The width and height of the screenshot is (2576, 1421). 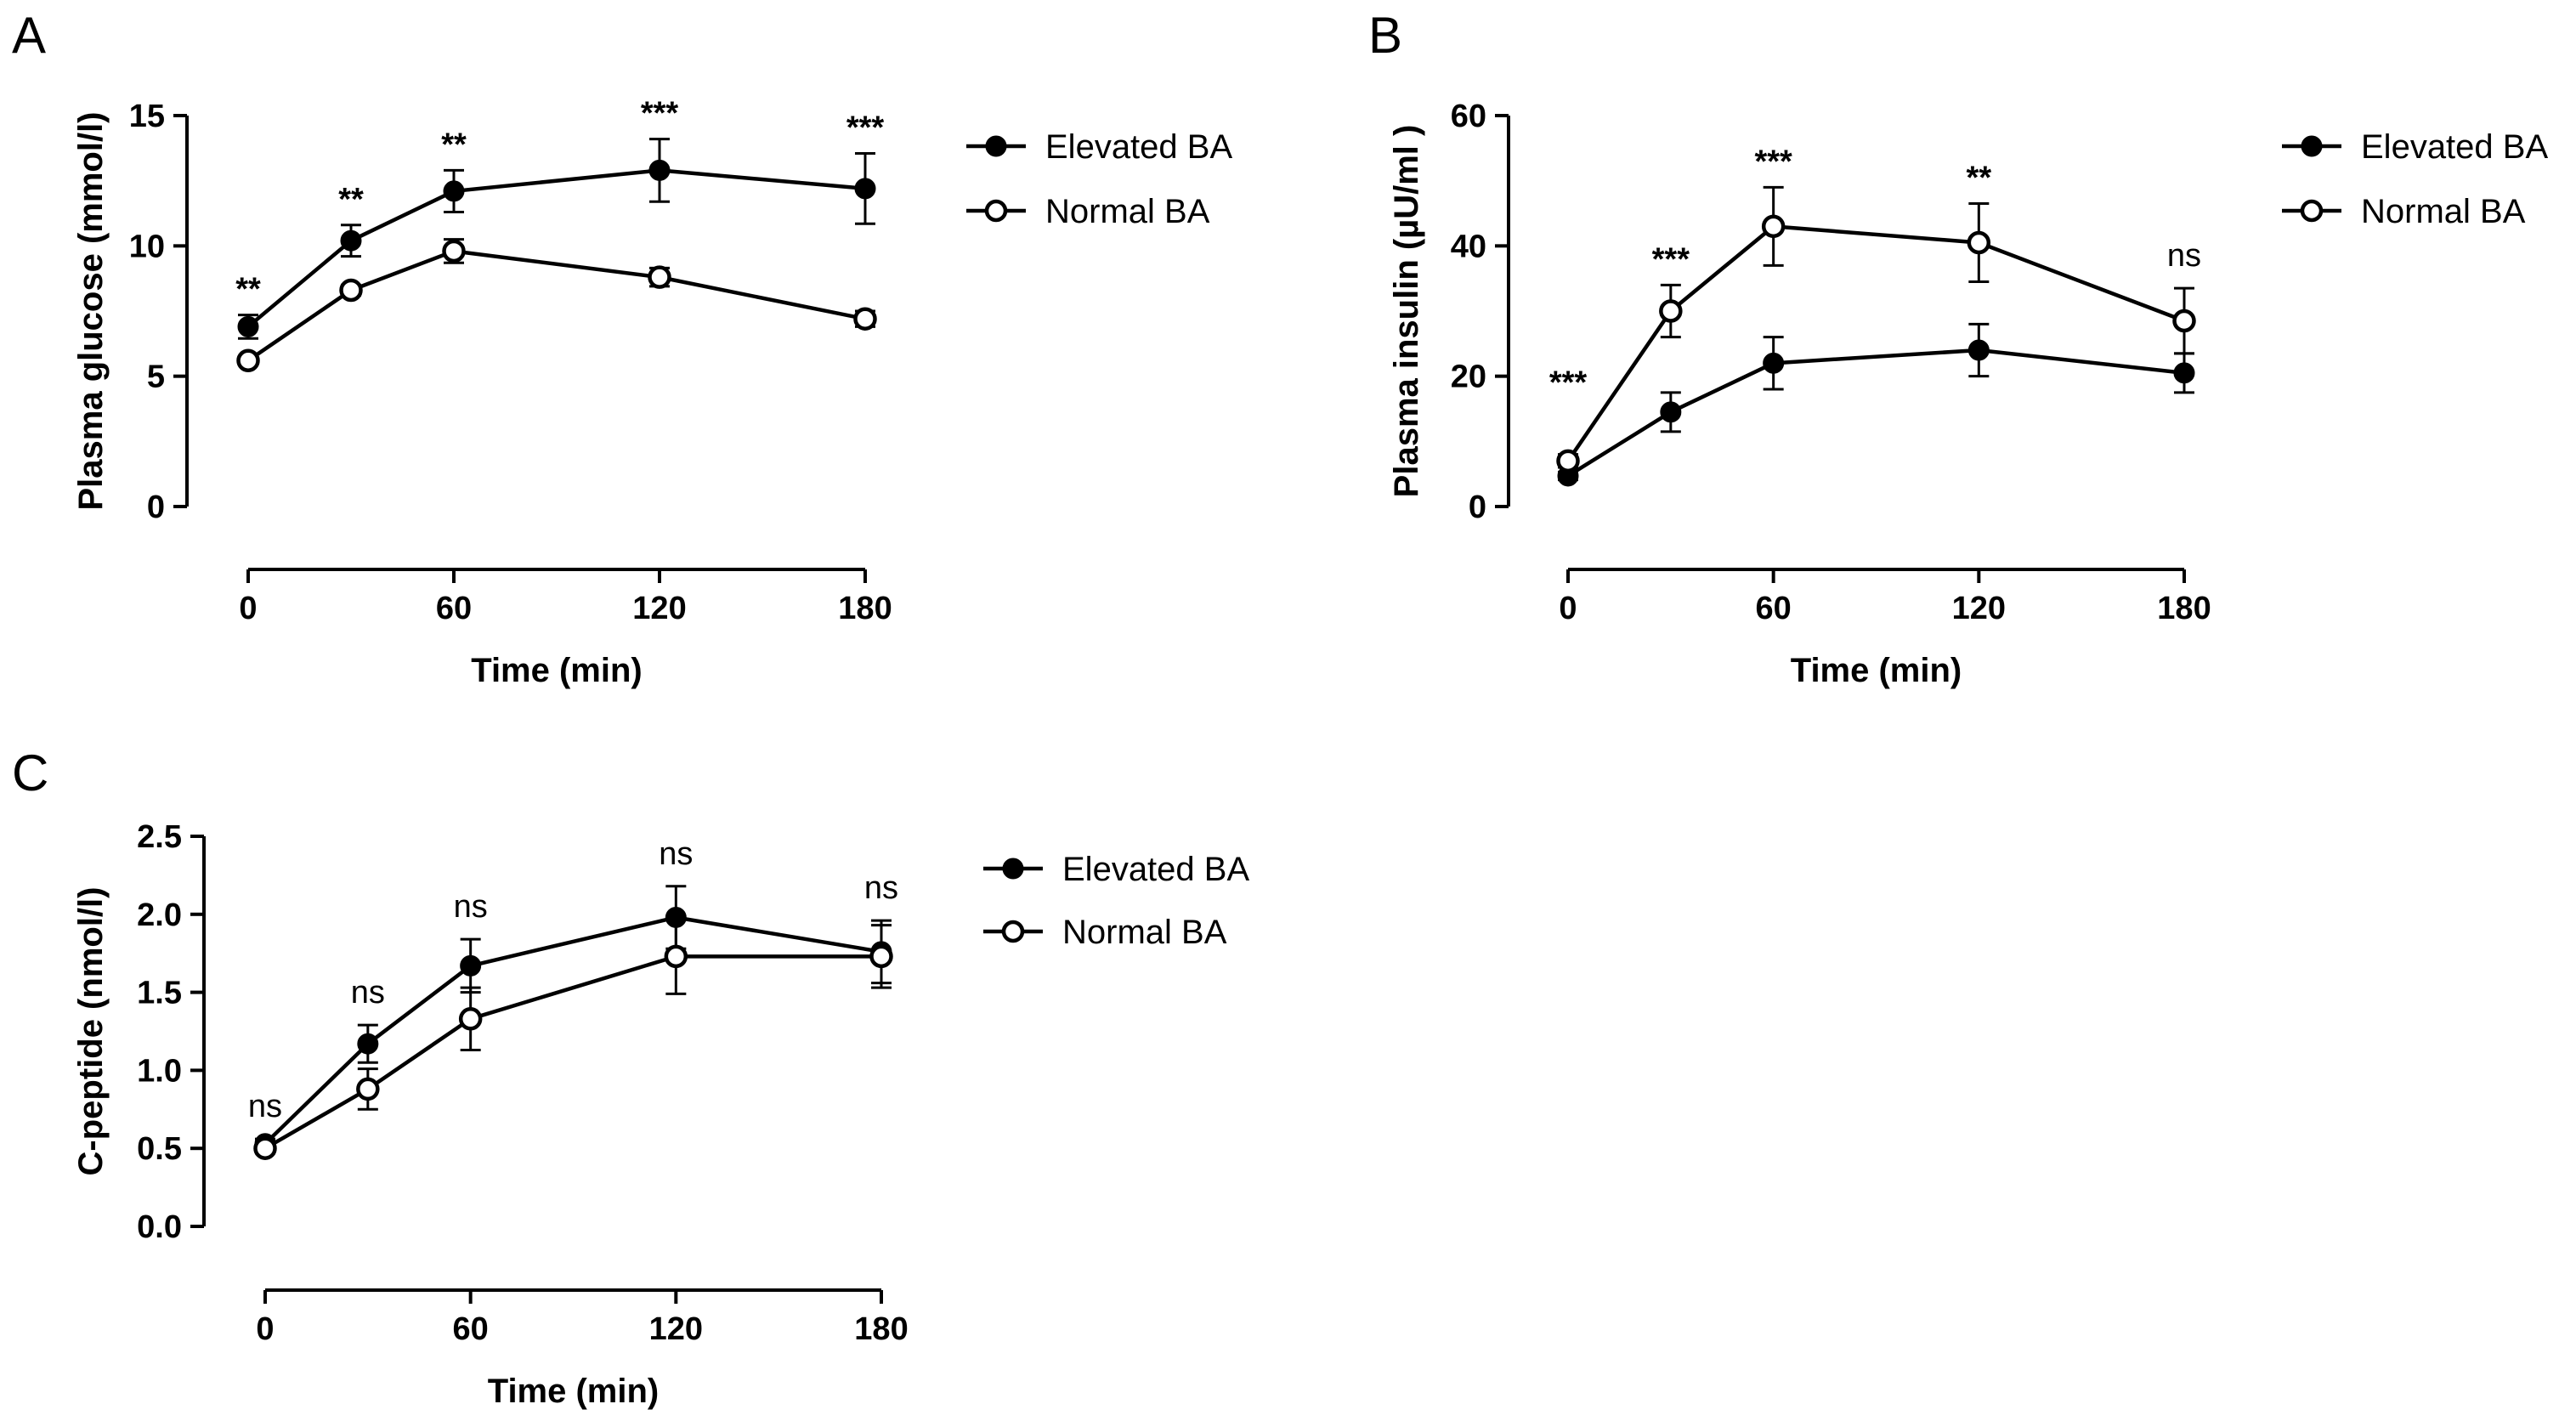 I want to click on y-tick-label: 5, so click(x=156, y=377).